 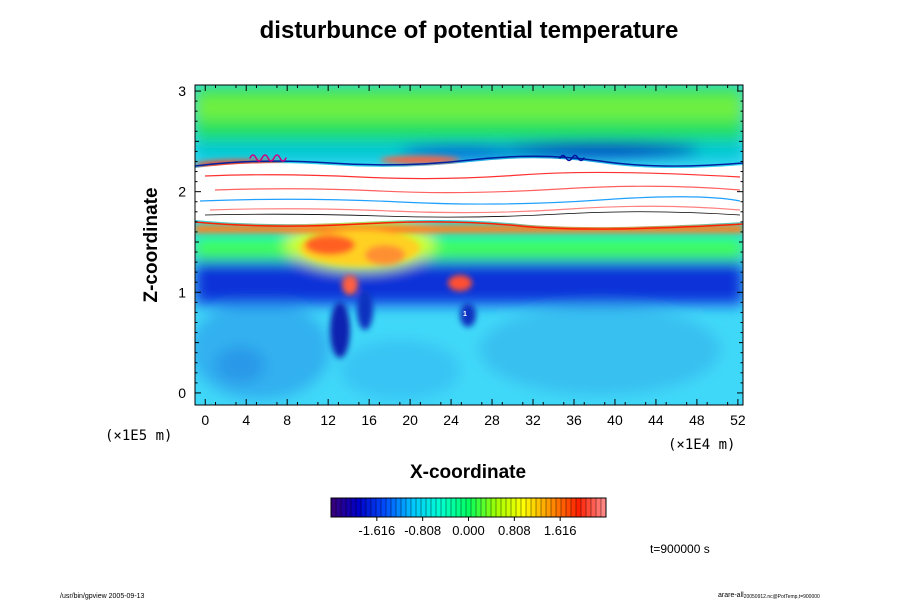 I want to click on y-tick-label: 3, so click(x=182, y=91).